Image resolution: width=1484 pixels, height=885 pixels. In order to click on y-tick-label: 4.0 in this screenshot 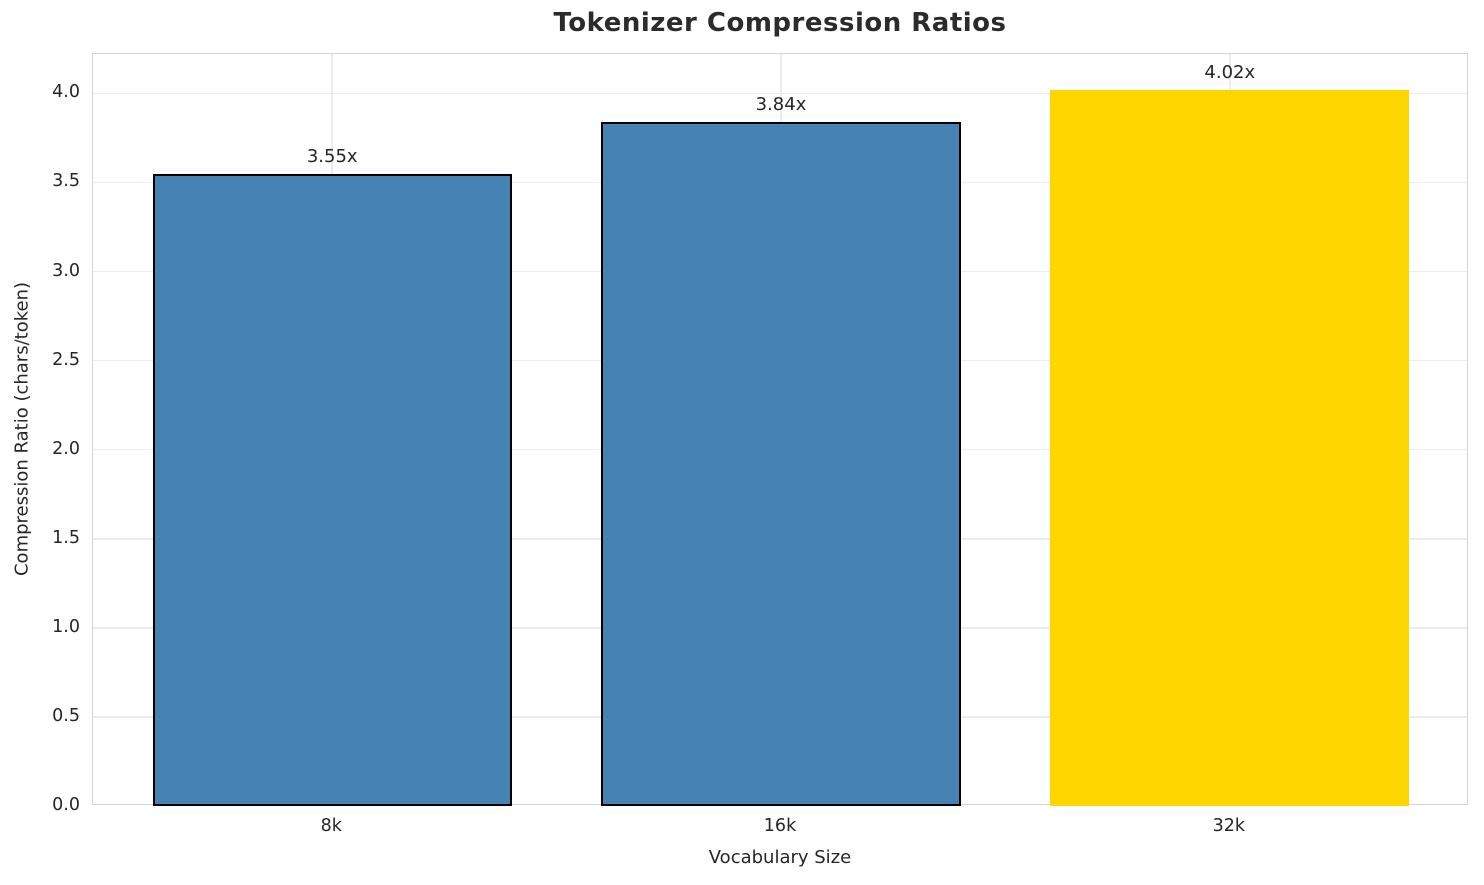, I will do `click(66, 92)`.